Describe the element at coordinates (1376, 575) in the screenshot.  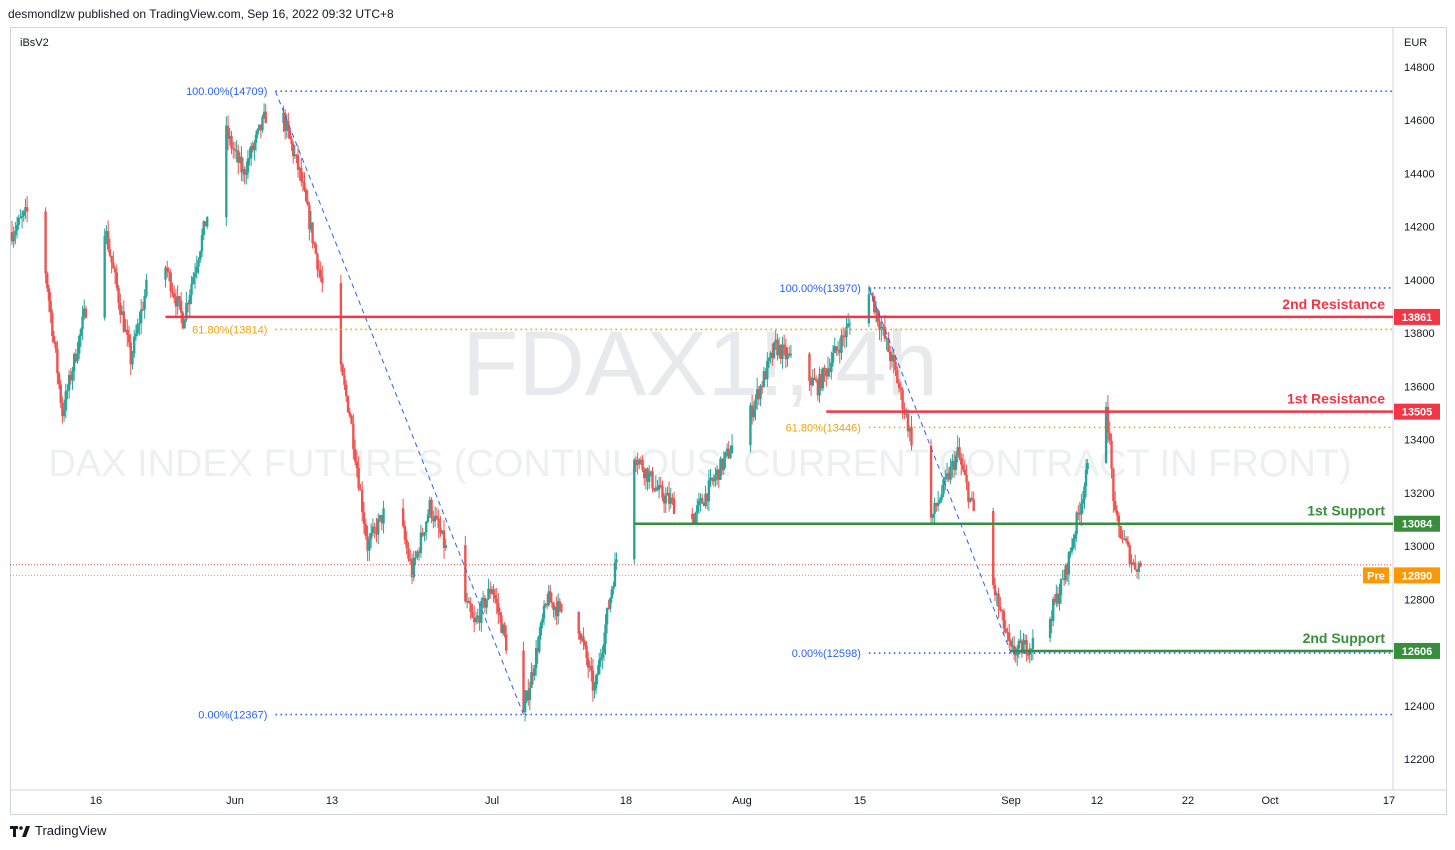
I see `pre-badge` at that location.